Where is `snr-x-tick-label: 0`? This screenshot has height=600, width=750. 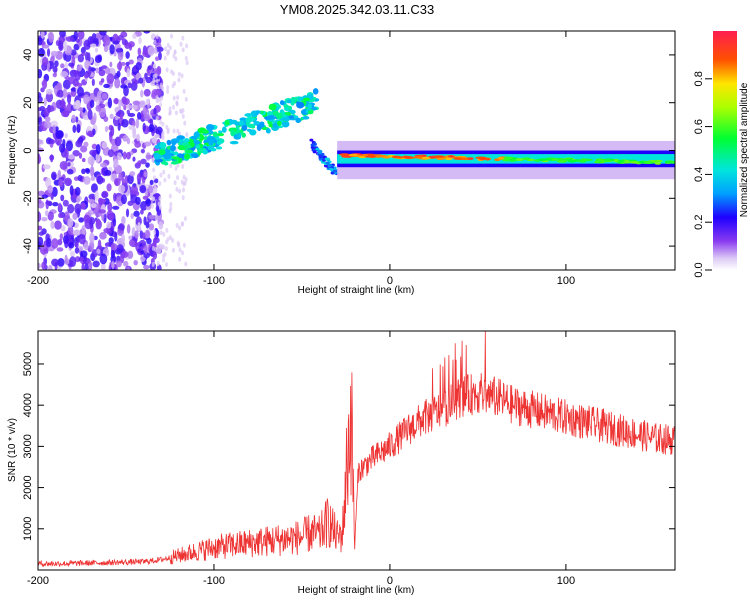
snr-x-tick-label: 0 is located at coordinates (390, 581).